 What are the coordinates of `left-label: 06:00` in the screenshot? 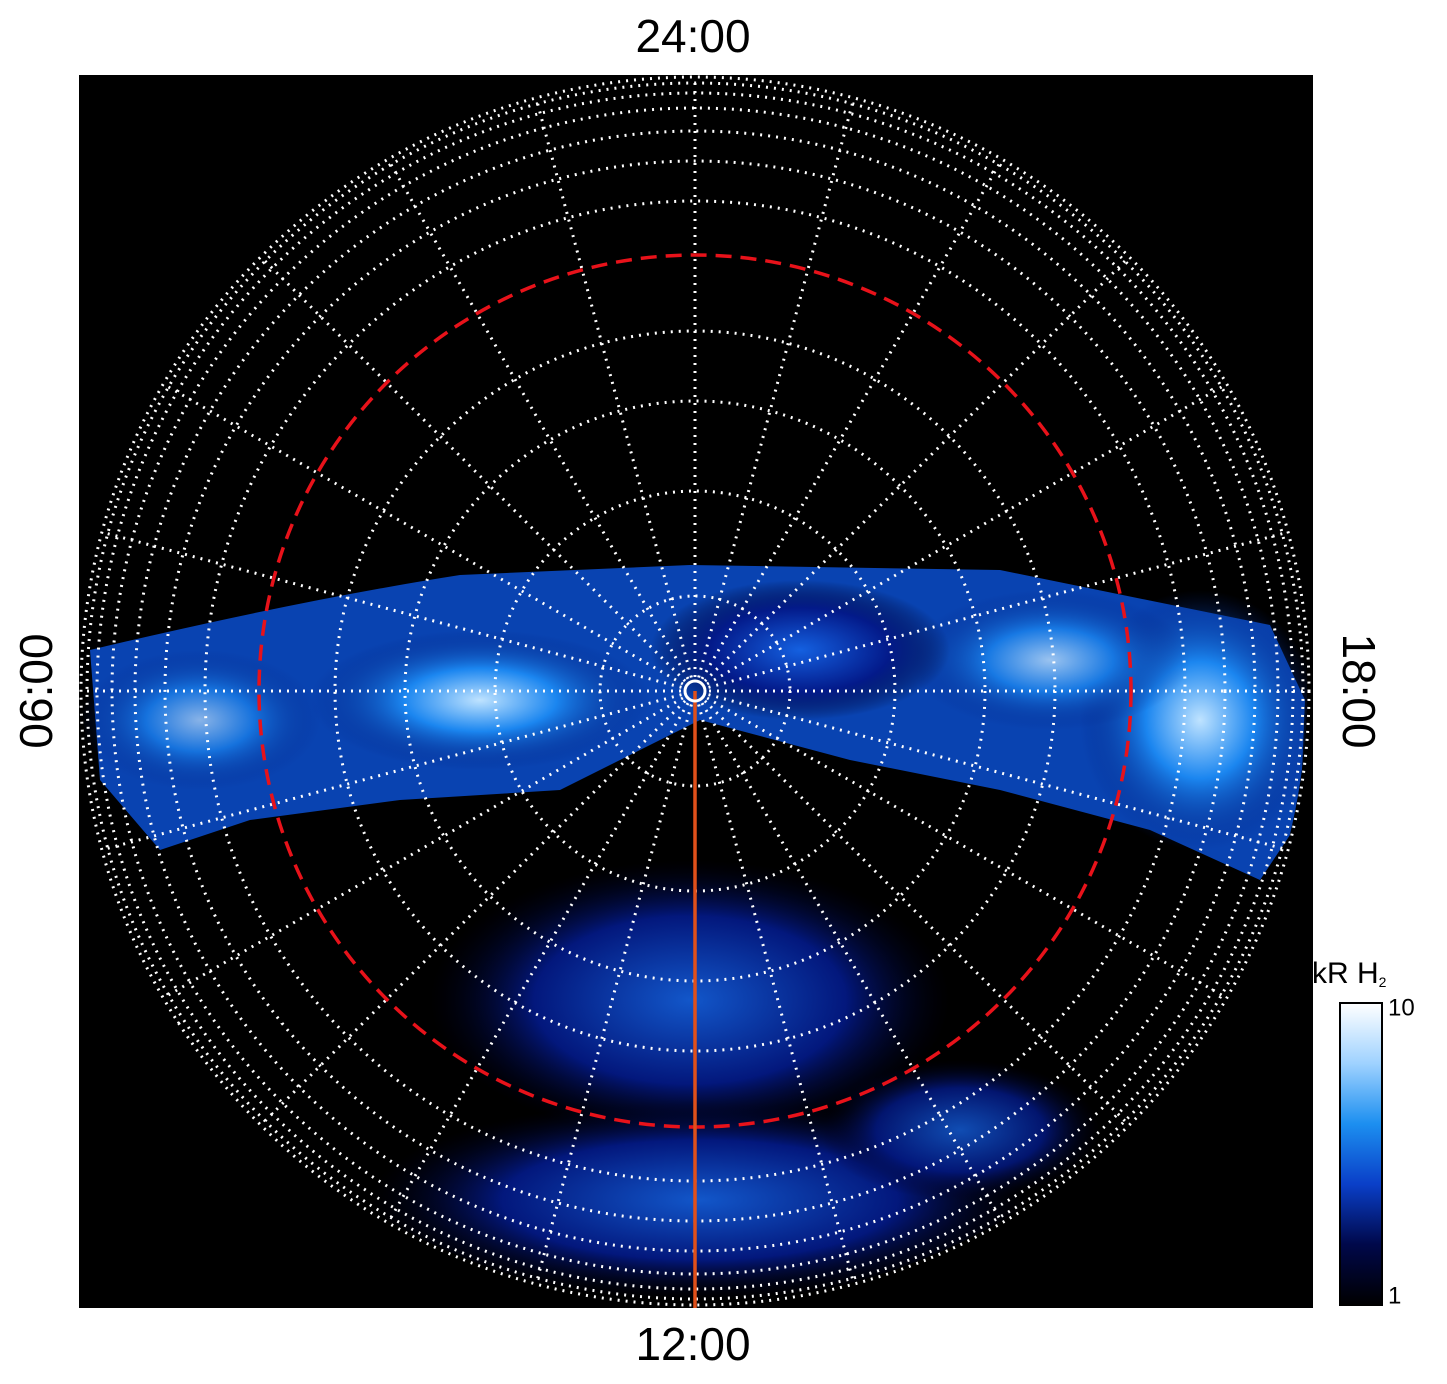 It's located at (36, 690).